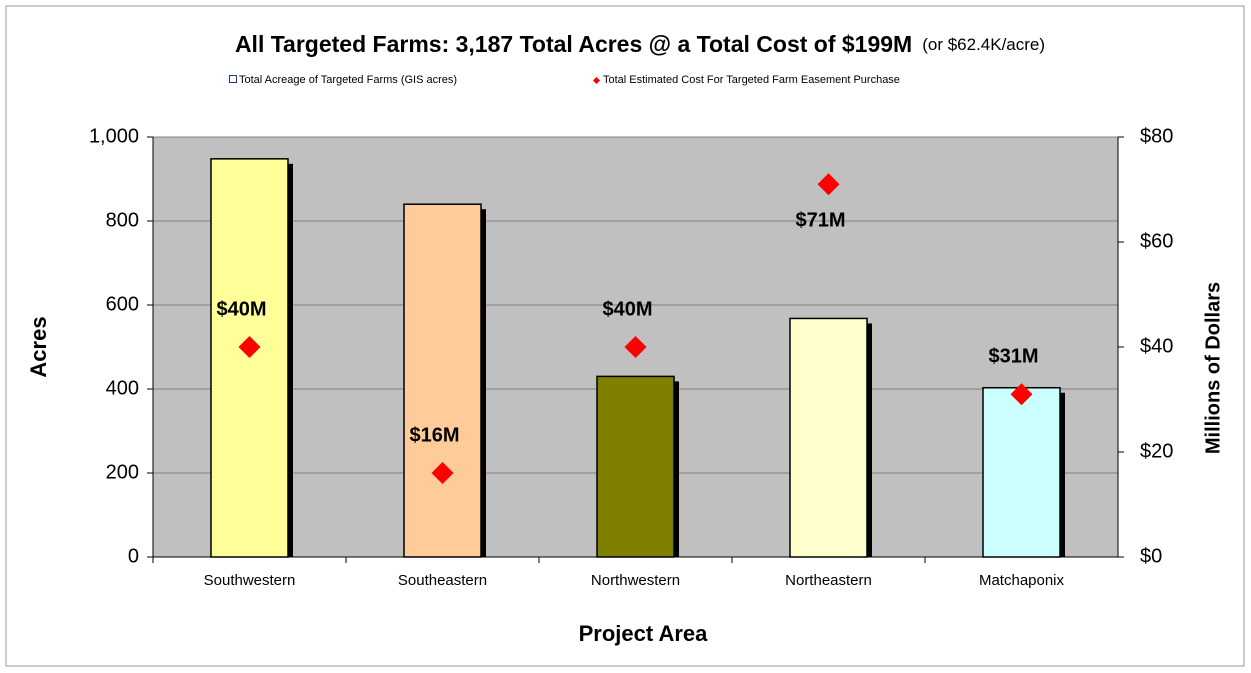  Describe the element at coordinates (250, 580) in the screenshot. I see `x-tick-label: Southwestern` at that location.